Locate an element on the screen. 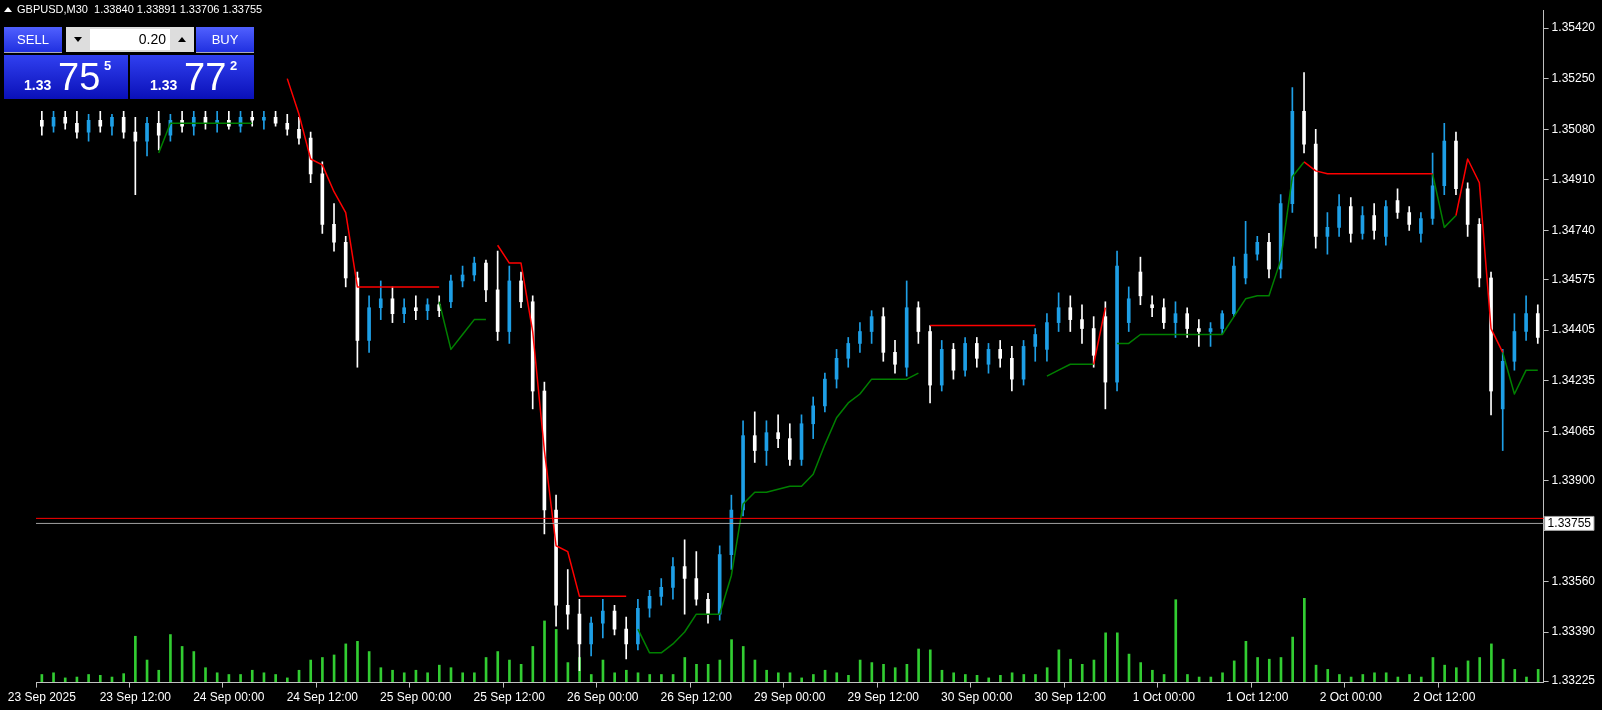  chart-title: GBPUSD,M30 1.33840 1.33891 1.33706 1.33755 is located at coordinates (140, 9).